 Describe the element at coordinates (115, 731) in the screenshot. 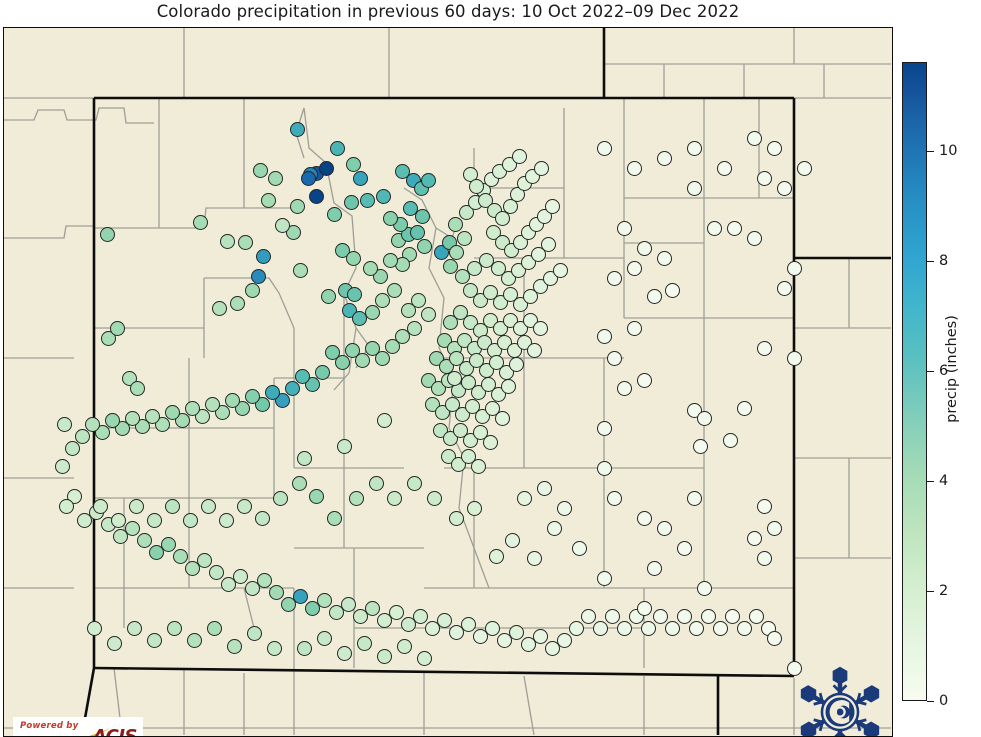

I see `acis-name-label: ACIS` at that location.